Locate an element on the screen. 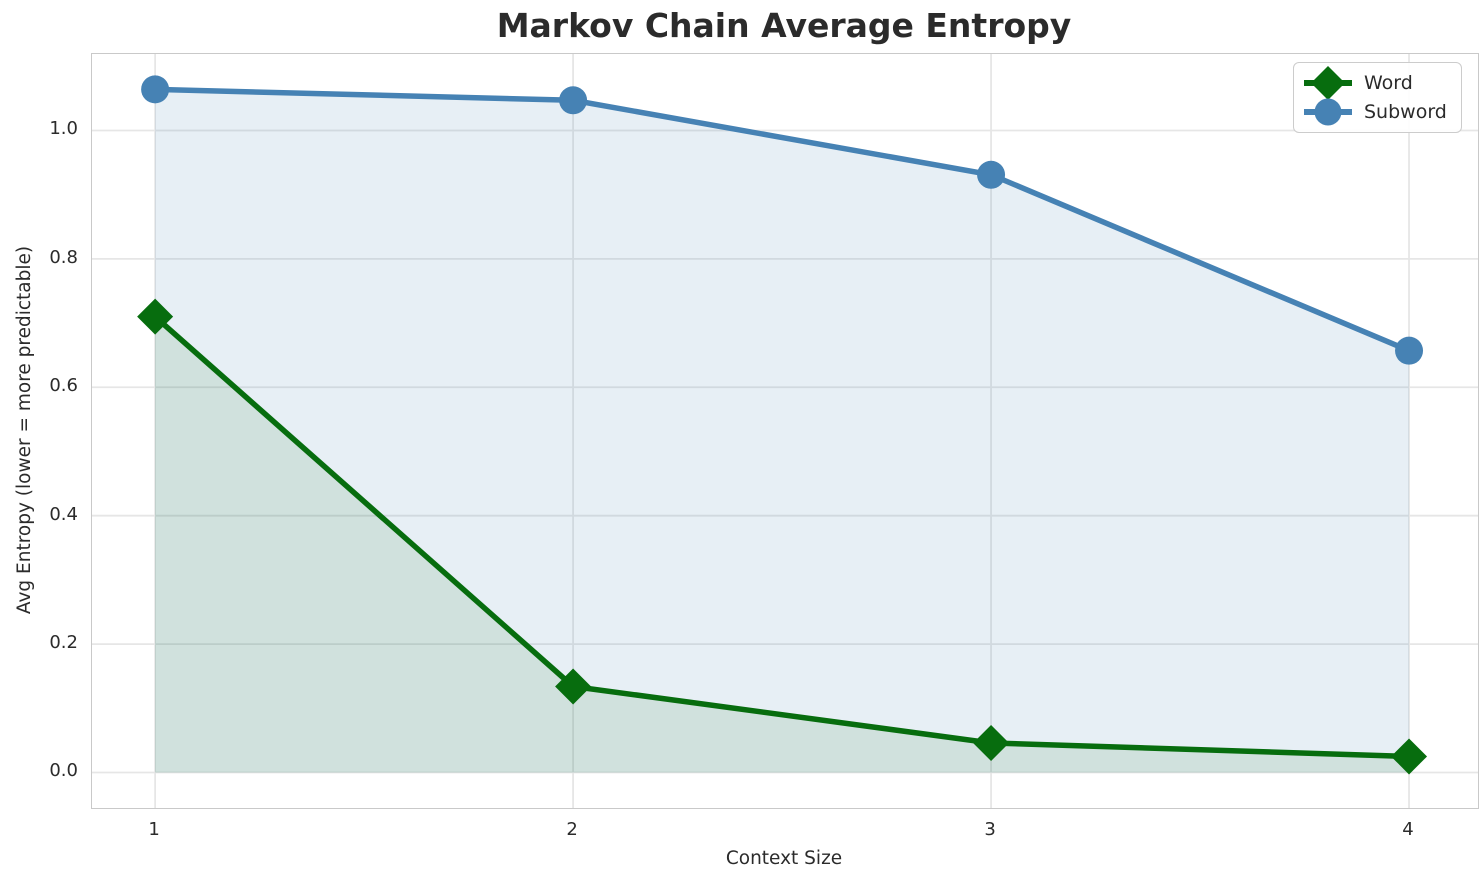 The width and height of the screenshot is (1484, 885). legend-label-subword: Subword is located at coordinates (1405, 111).